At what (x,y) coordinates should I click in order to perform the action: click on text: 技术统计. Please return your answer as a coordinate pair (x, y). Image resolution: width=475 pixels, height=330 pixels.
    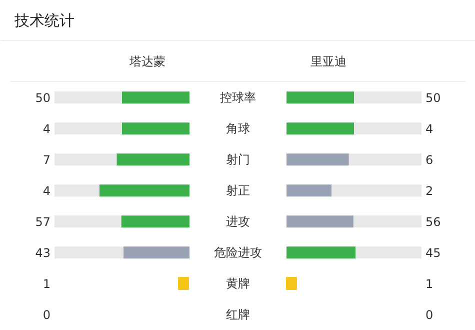
    Looking at the image, I should click on (44, 21).